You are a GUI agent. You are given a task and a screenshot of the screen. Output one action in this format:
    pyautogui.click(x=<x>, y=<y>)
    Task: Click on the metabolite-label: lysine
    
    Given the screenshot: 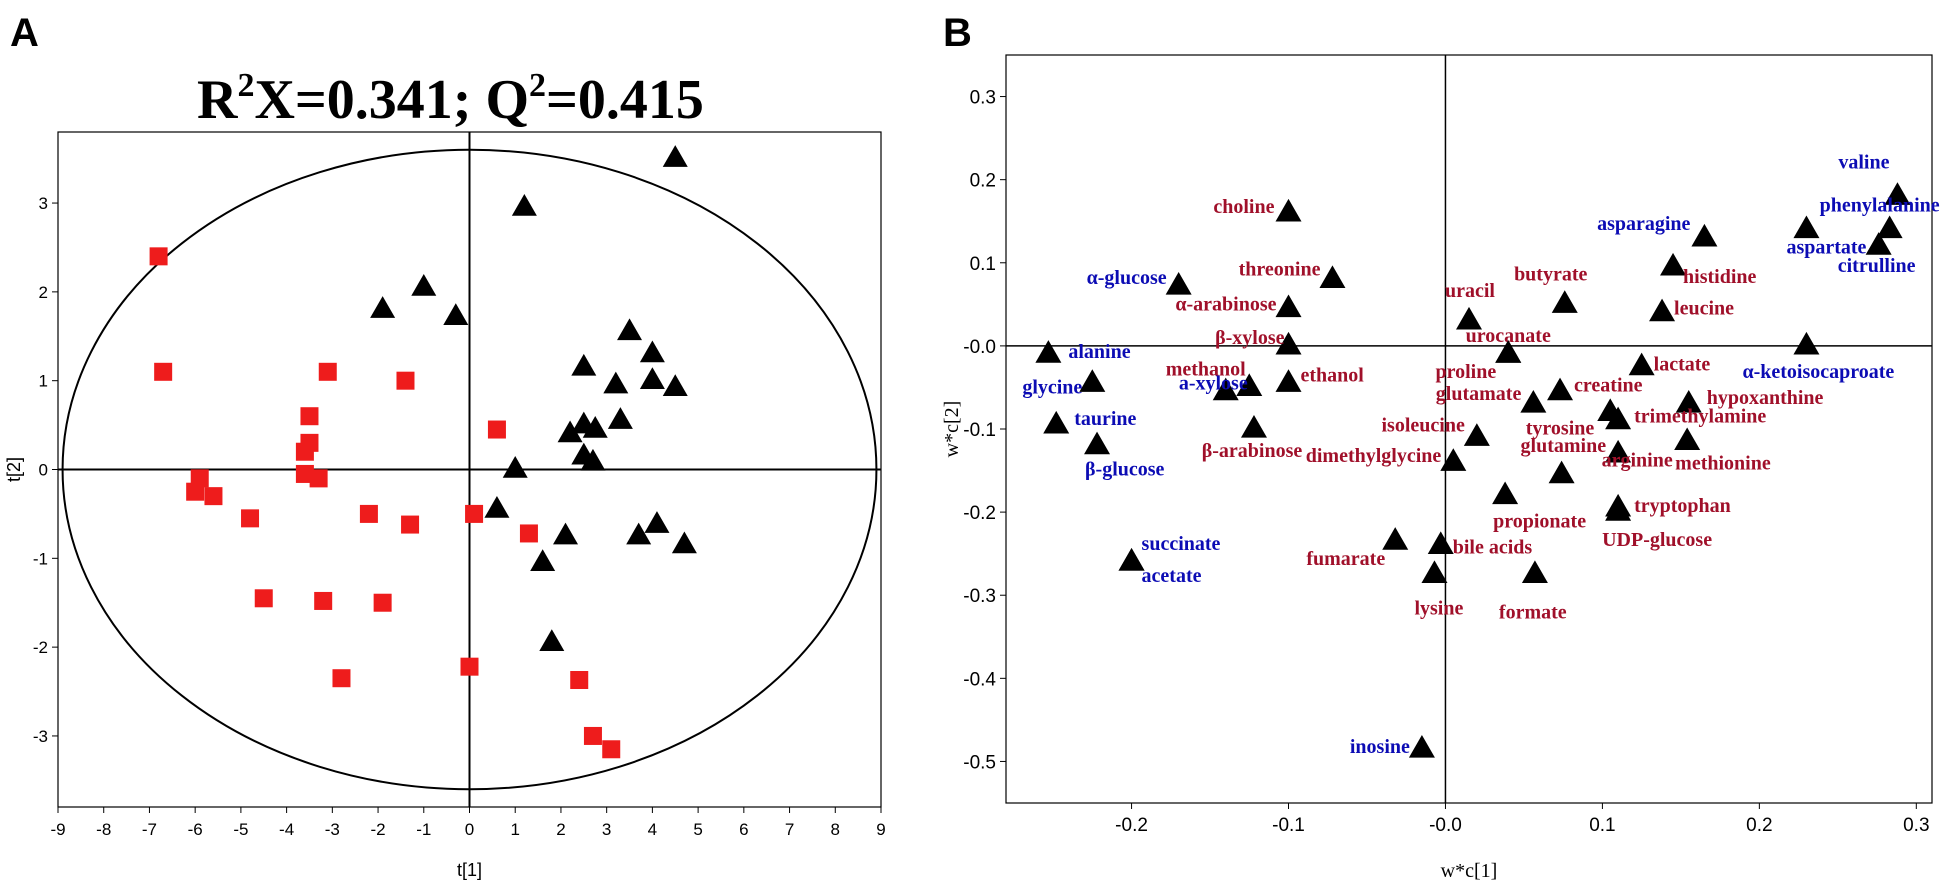 What is the action you would take?
    pyautogui.click(x=1438, y=608)
    